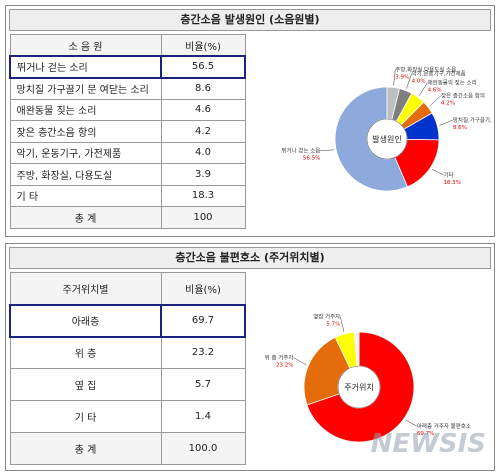  Describe the element at coordinates (85, 320) in the screenshot. I see `cell: 아래층` at that location.